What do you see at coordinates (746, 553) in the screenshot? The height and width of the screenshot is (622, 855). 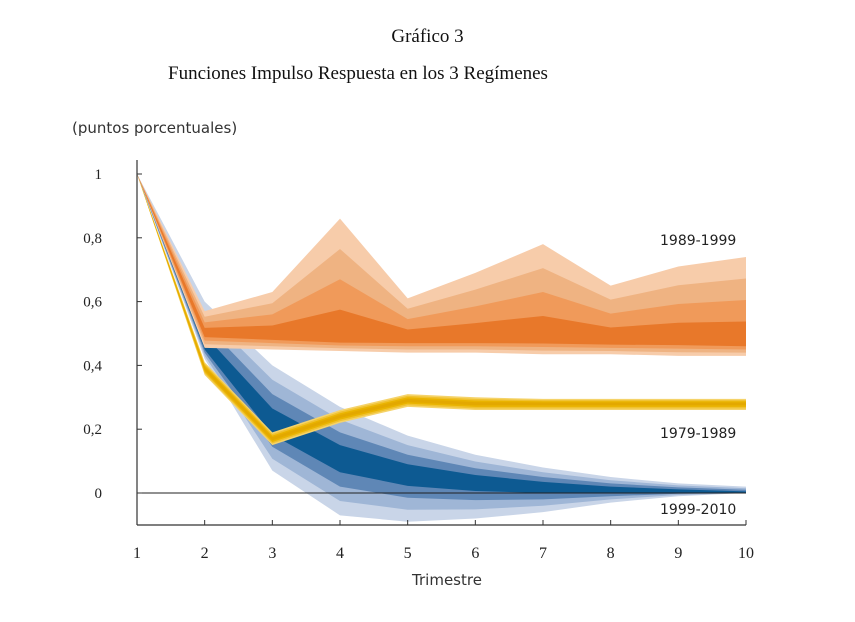 I see `x-tick-label: 10` at bounding box center [746, 553].